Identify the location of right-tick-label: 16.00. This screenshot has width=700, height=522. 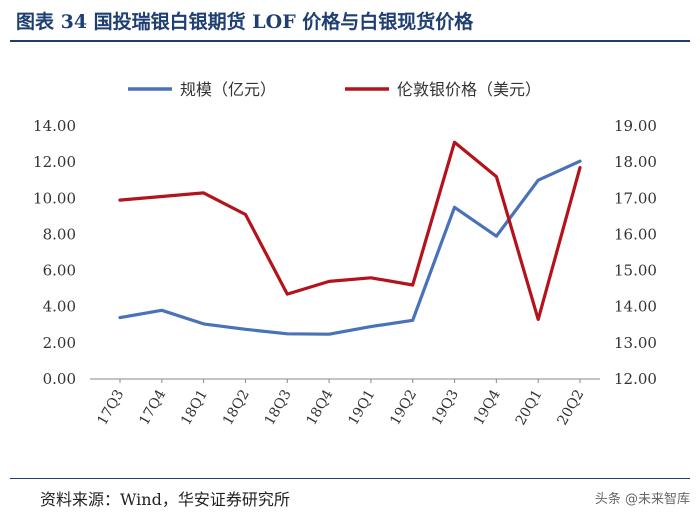
(635, 234).